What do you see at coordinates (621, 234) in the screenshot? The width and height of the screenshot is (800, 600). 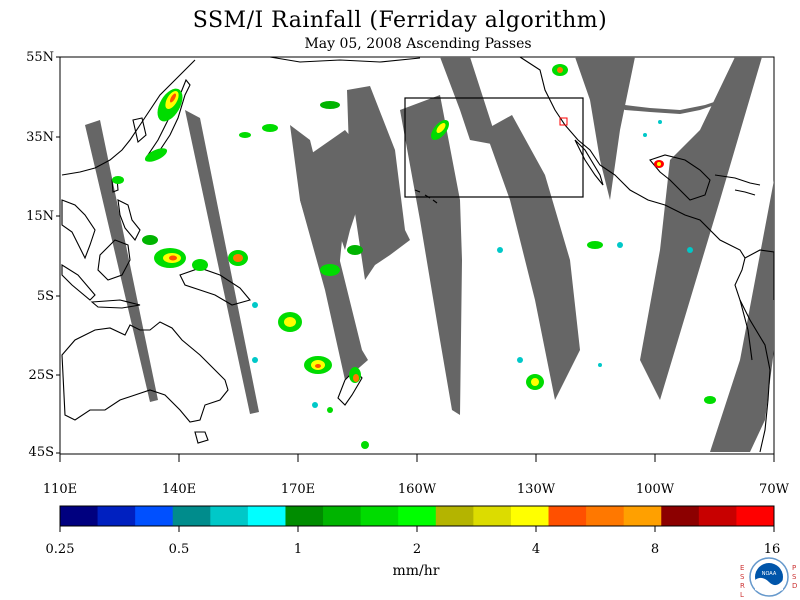 I see `rain-mexico-central-america` at bounding box center [621, 234].